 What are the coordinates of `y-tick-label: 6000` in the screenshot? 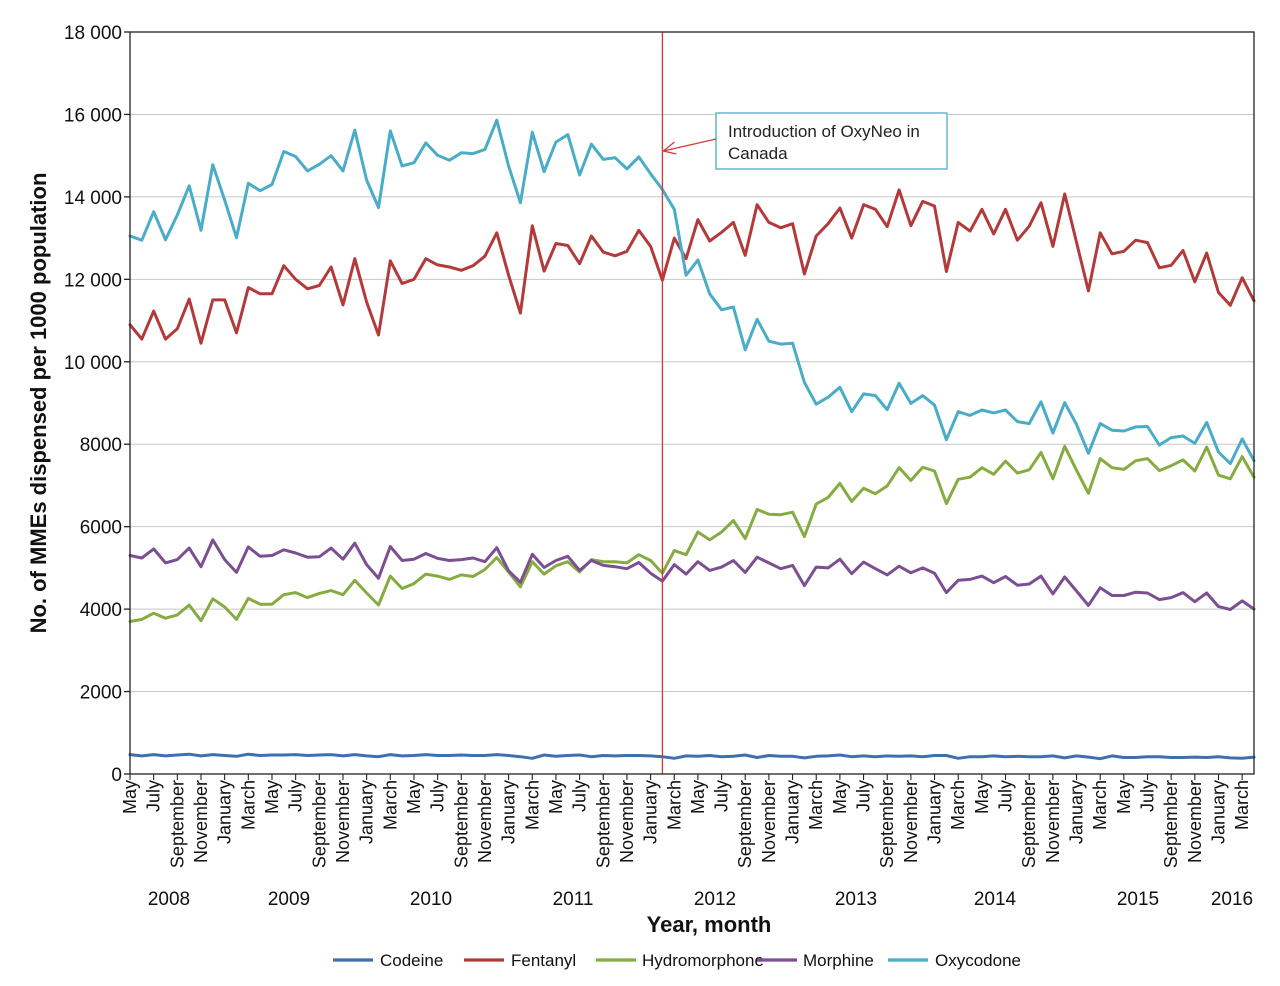 It's located at (101, 528).